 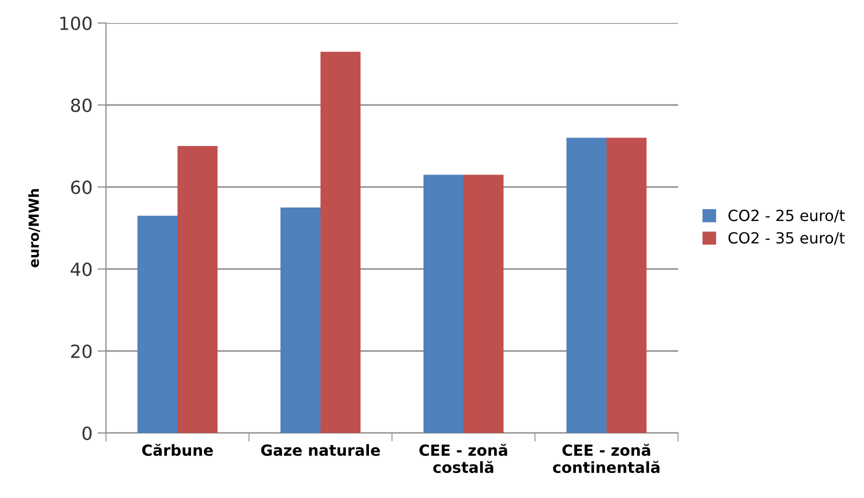 I want to click on x-tick-label: CEE - zonă continentală, so click(x=606, y=459).